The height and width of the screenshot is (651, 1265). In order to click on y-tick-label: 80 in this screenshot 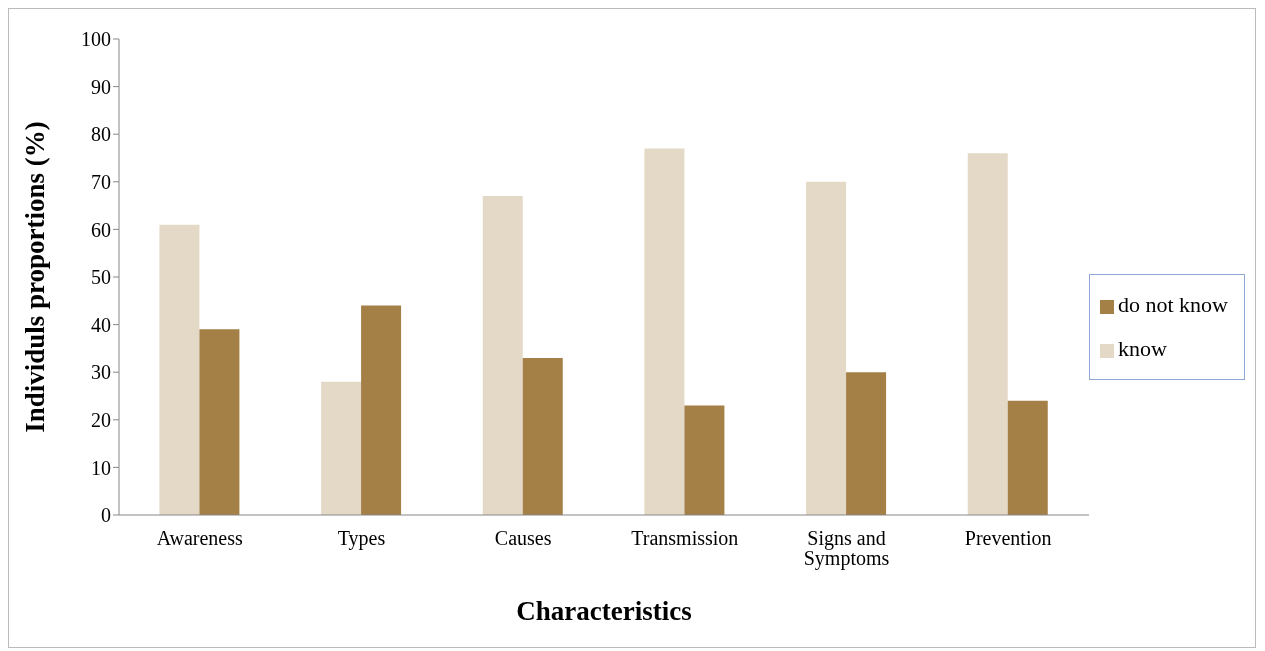, I will do `click(101, 134)`.